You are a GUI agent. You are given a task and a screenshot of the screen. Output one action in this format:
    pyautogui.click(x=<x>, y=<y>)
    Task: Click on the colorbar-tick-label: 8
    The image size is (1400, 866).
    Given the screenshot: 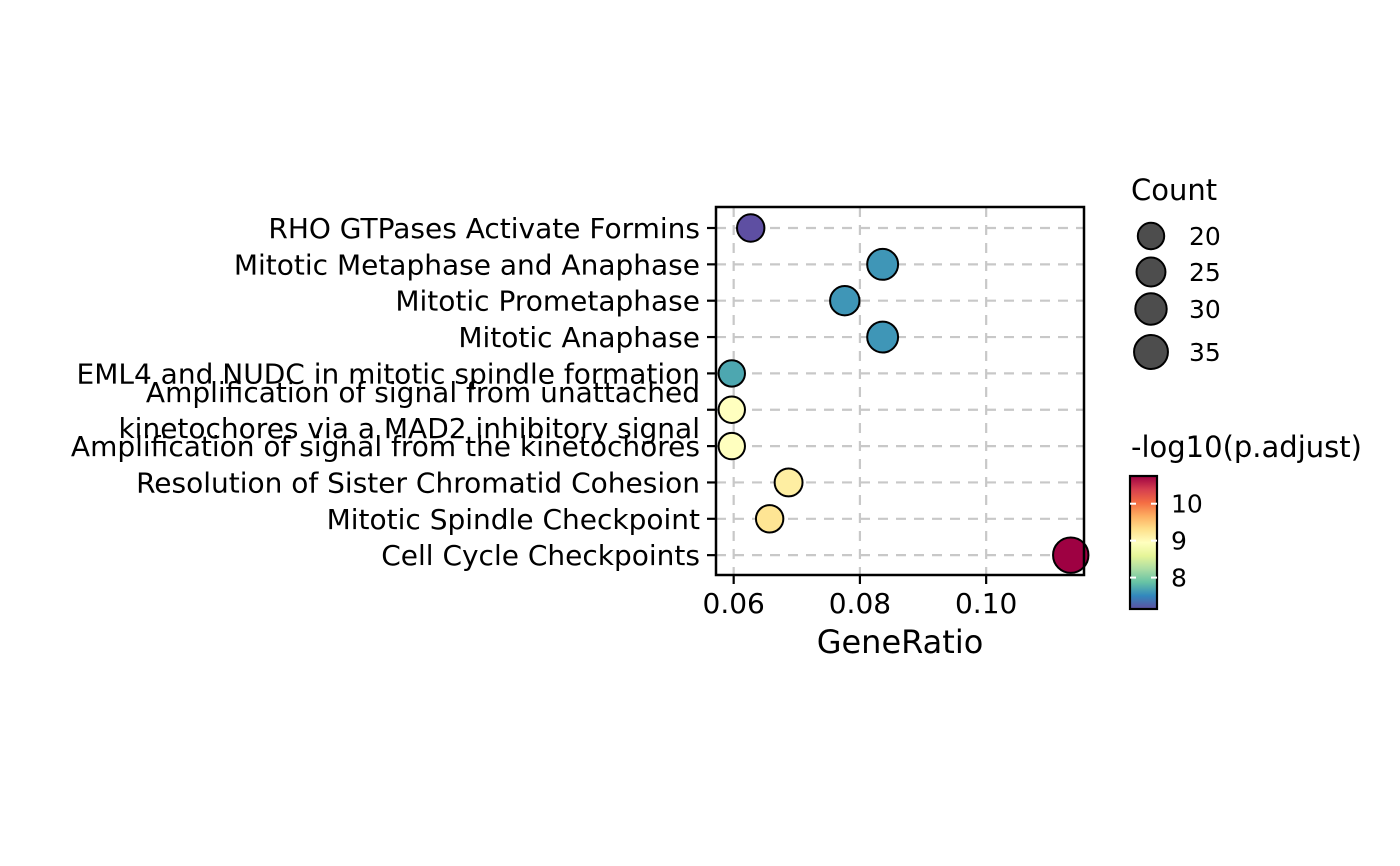 What is the action you would take?
    pyautogui.click(x=1179, y=578)
    